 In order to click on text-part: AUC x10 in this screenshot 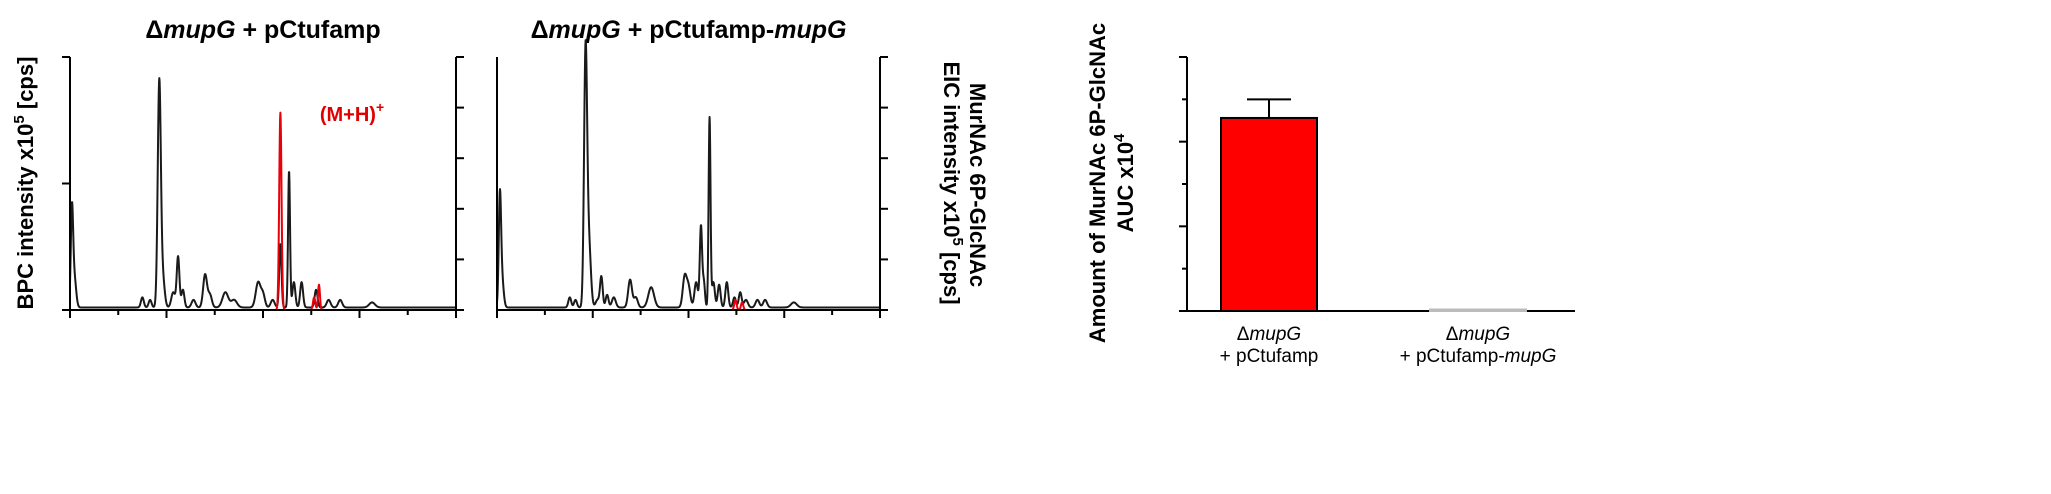, I will do `click(1125, 187)`.